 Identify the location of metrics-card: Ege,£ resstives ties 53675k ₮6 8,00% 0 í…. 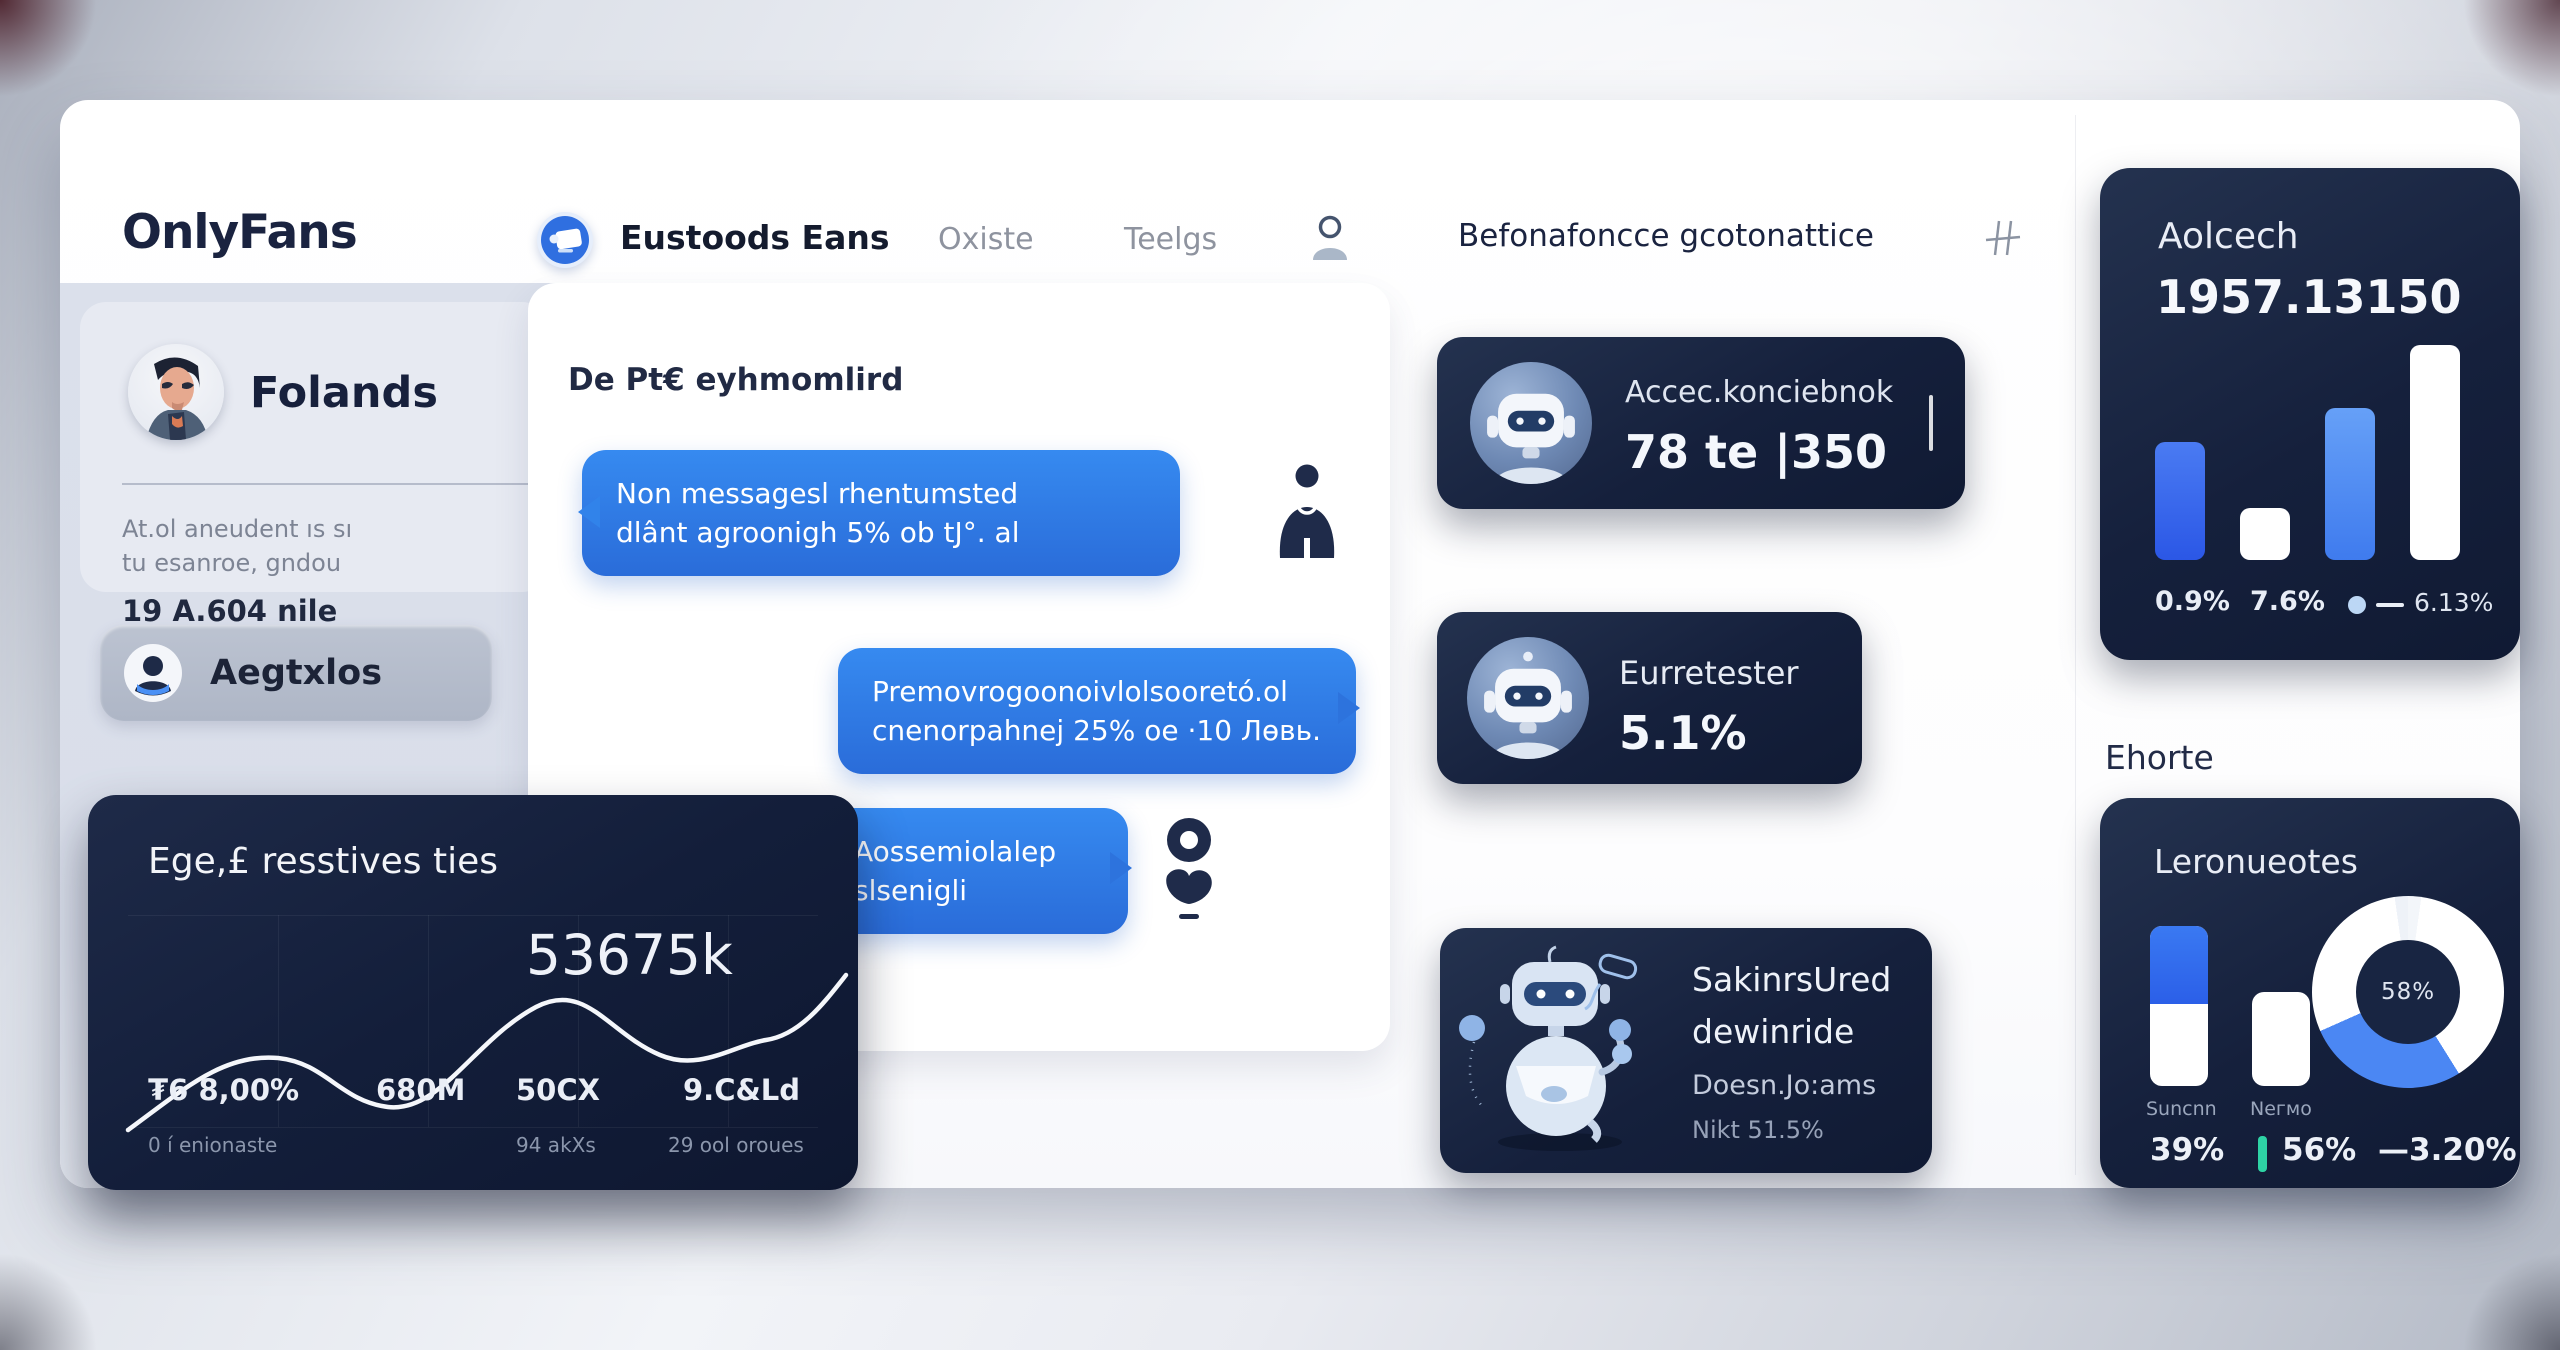
(473, 992).